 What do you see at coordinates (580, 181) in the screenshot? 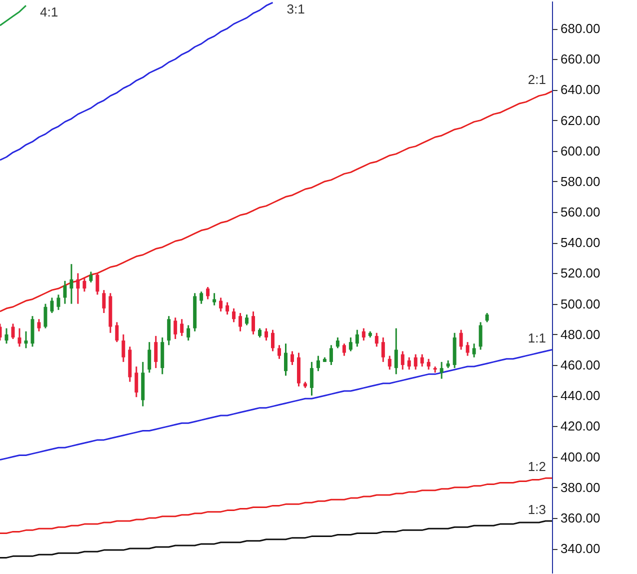
I see `y-tick-label: 580.00` at bounding box center [580, 181].